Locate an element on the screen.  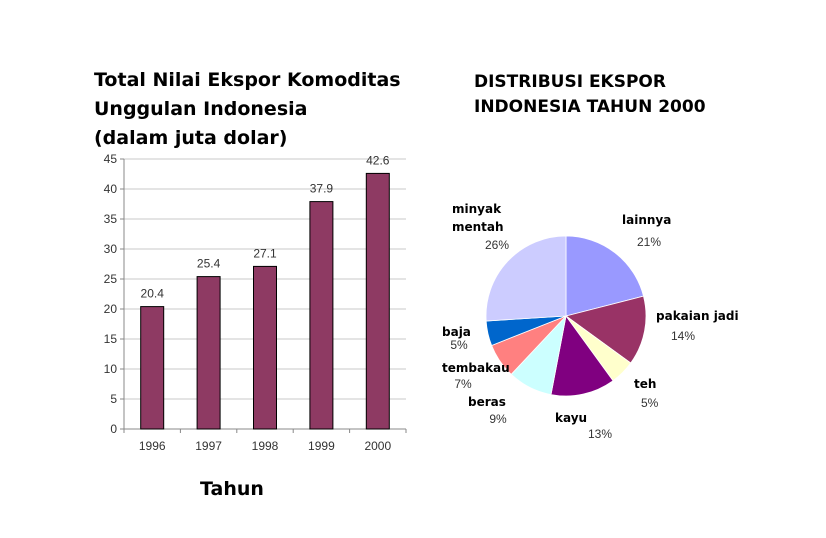
bar-value-label: 27.1 is located at coordinates (265, 253).